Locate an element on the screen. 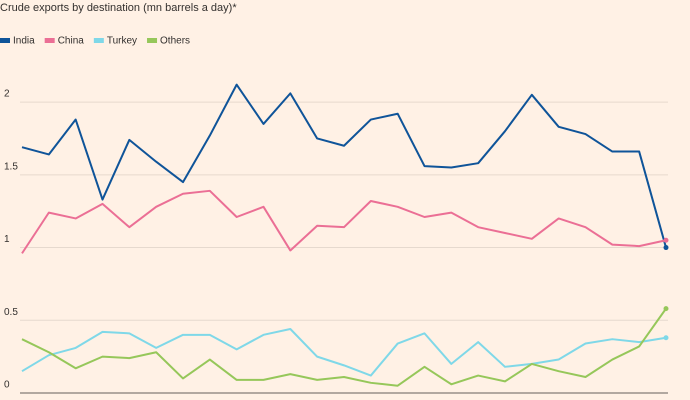 The image size is (690, 400). y-tick-label: 1.5 is located at coordinates (11, 166).